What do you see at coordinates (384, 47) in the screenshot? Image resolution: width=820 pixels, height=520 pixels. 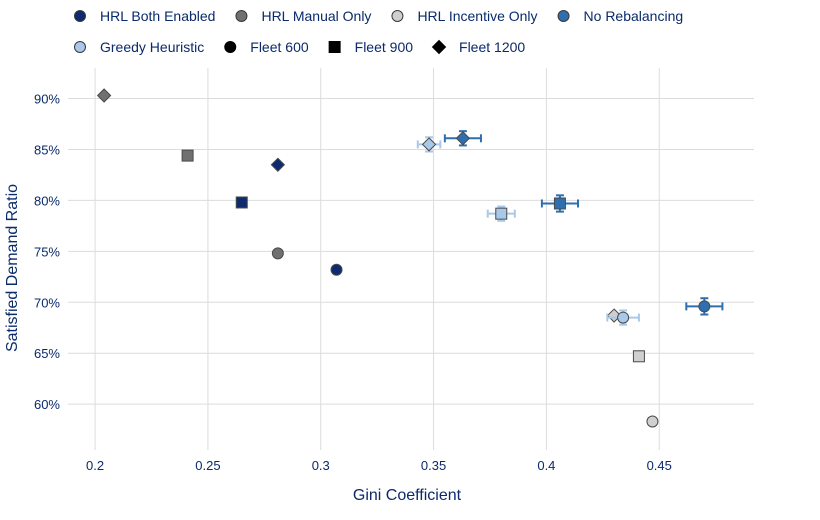 I see `legend-label: Fleet 900` at bounding box center [384, 47].